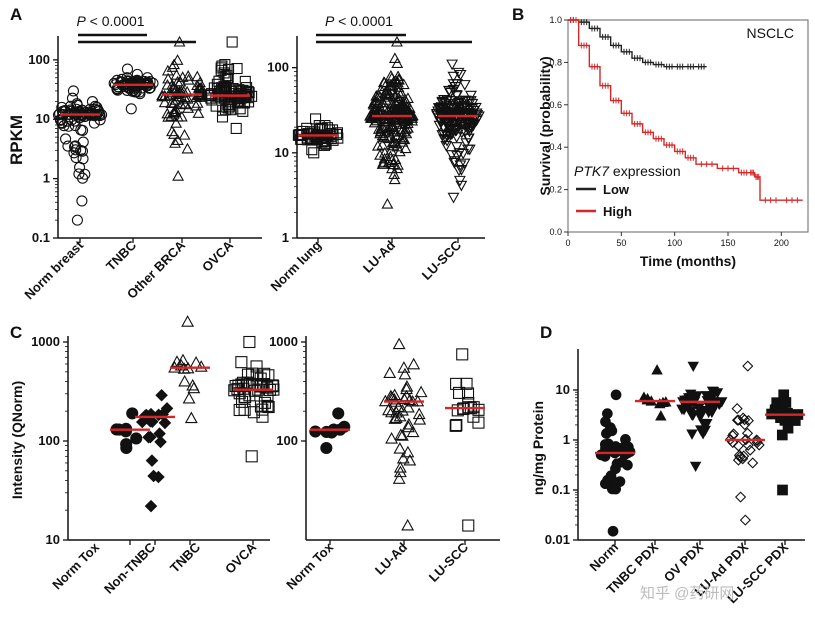 Image resolution: width=815 pixels, height=623 pixels. What do you see at coordinates (645, 171) in the screenshot?
I see `legend-title-suffix: expression` at bounding box center [645, 171].